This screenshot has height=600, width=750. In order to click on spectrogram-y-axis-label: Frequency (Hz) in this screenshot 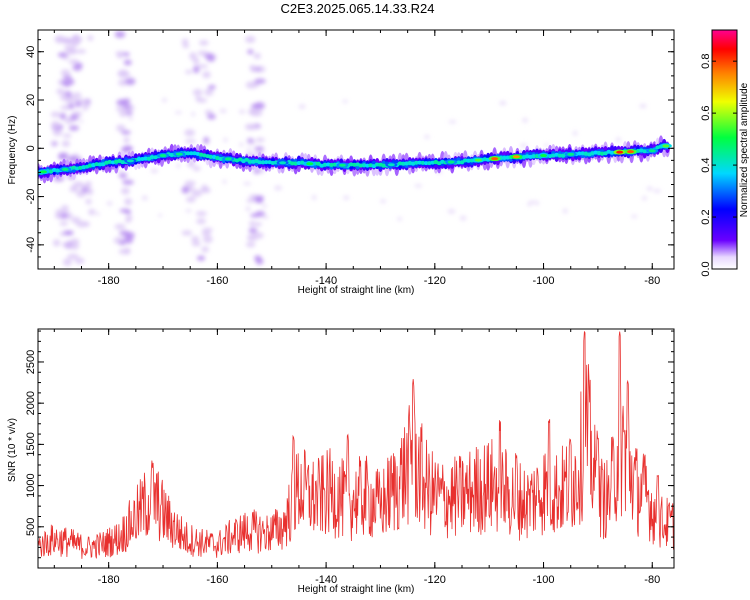, I will do `click(12, 150)`.